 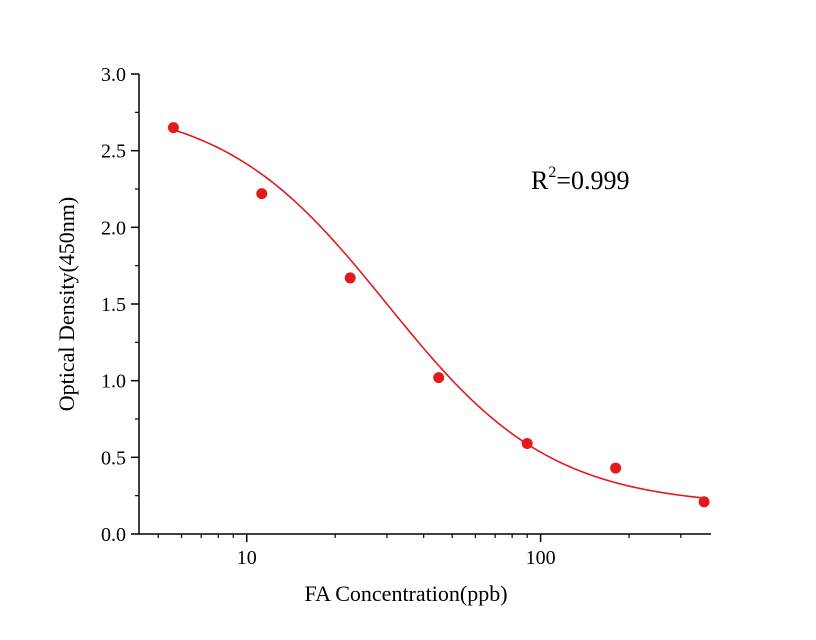 What do you see at coordinates (66, 304) in the screenshot?
I see `y-axis-label: Optical Density(450nm)` at bounding box center [66, 304].